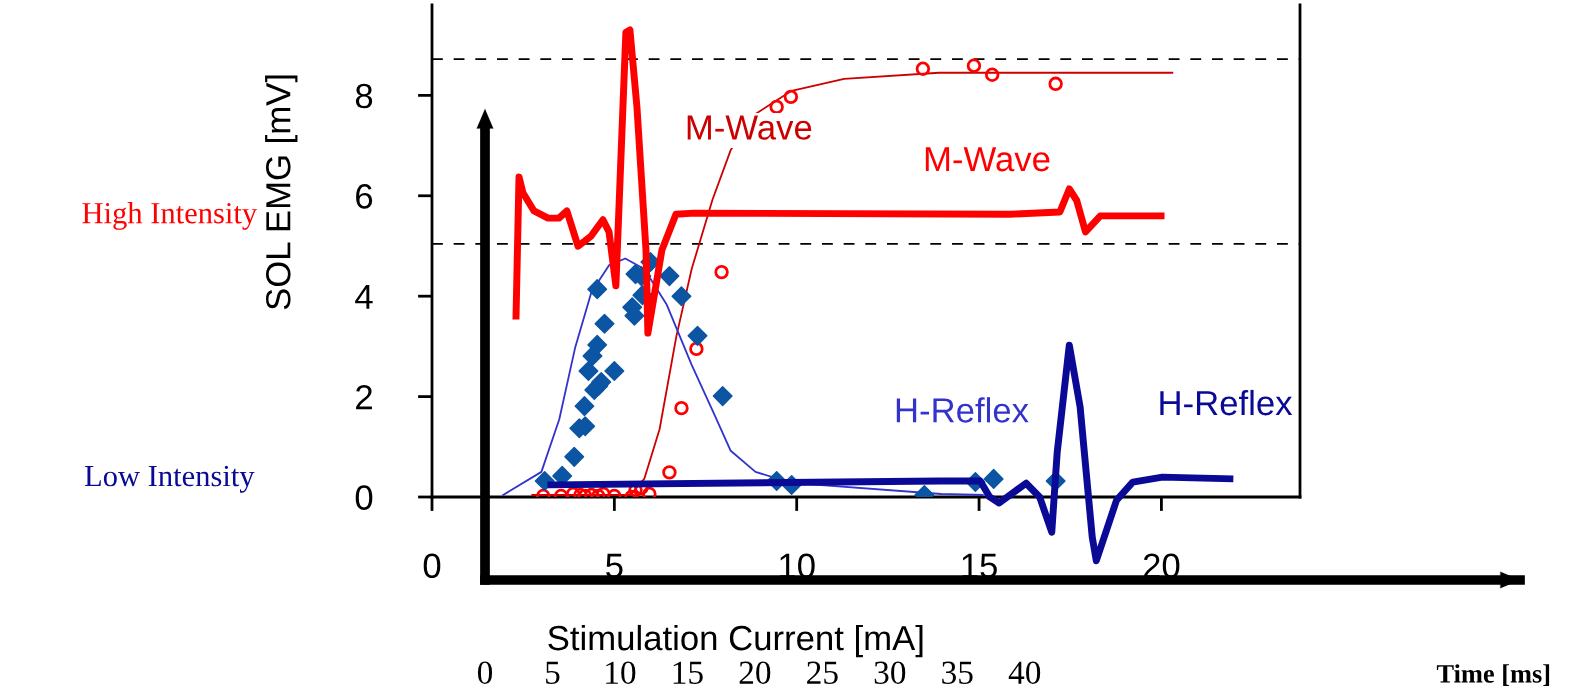 The height and width of the screenshot is (697, 1584). Describe the element at coordinates (364, 397) in the screenshot. I see `y-tick-label: 2` at that location.